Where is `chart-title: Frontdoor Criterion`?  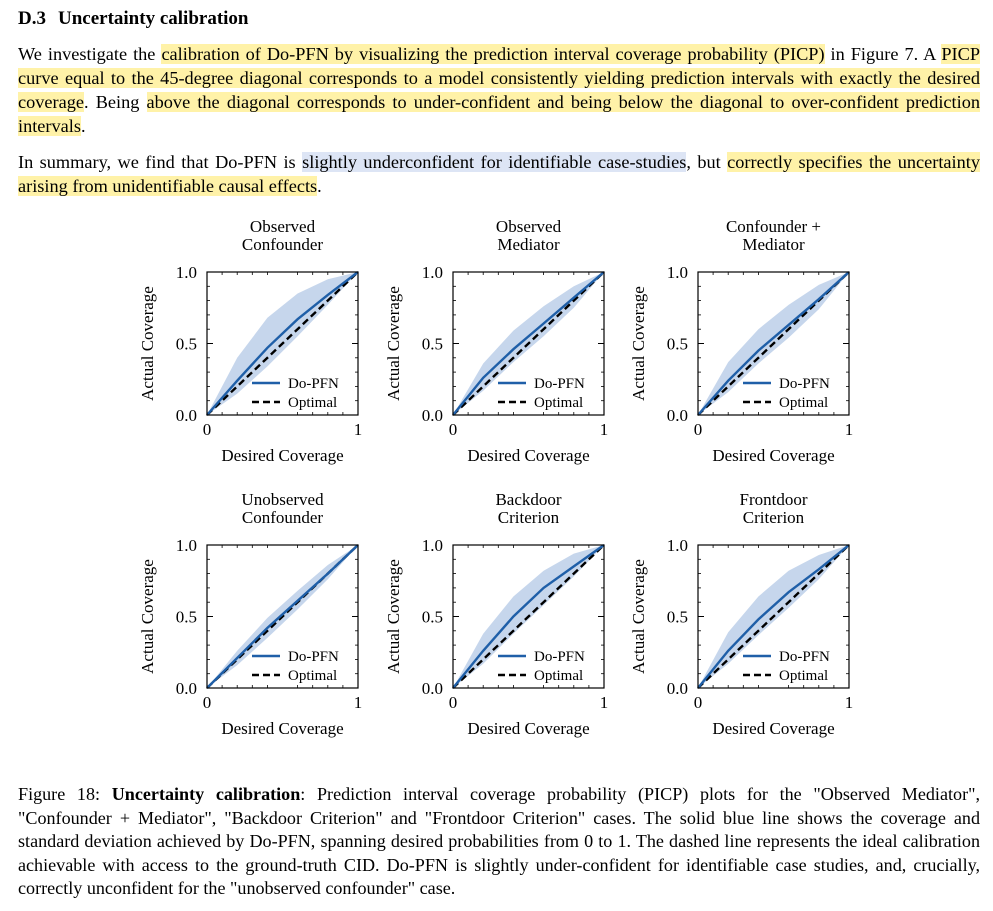 chart-title: Frontdoor Criterion is located at coordinates (774, 508).